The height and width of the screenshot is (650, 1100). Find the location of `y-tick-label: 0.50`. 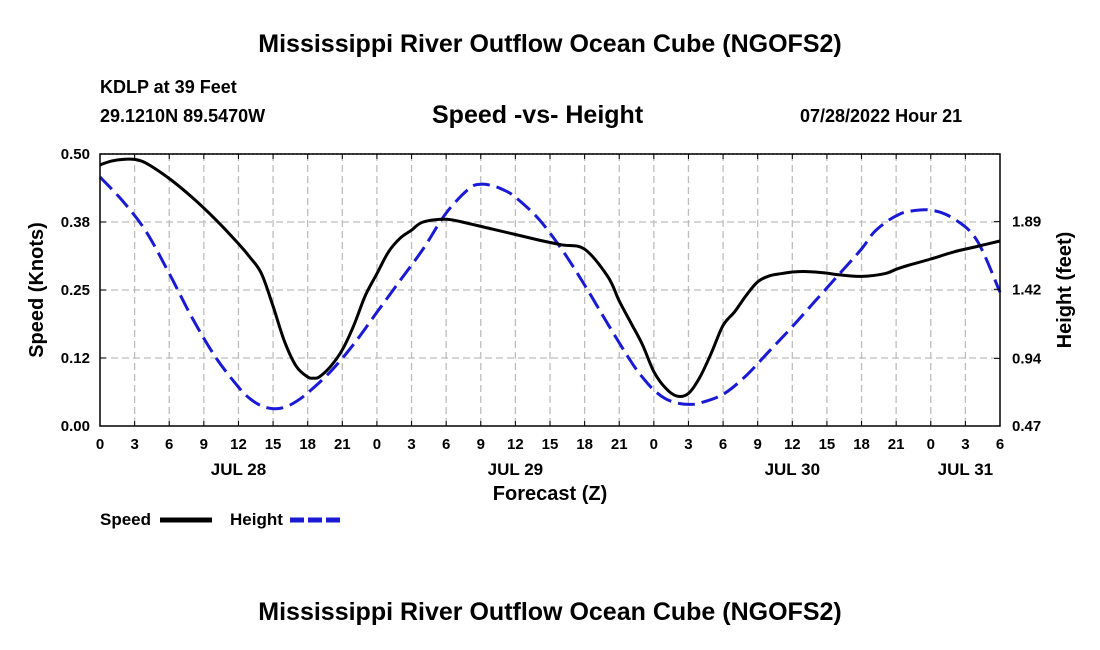

y-tick-label: 0.50 is located at coordinates (75, 154).